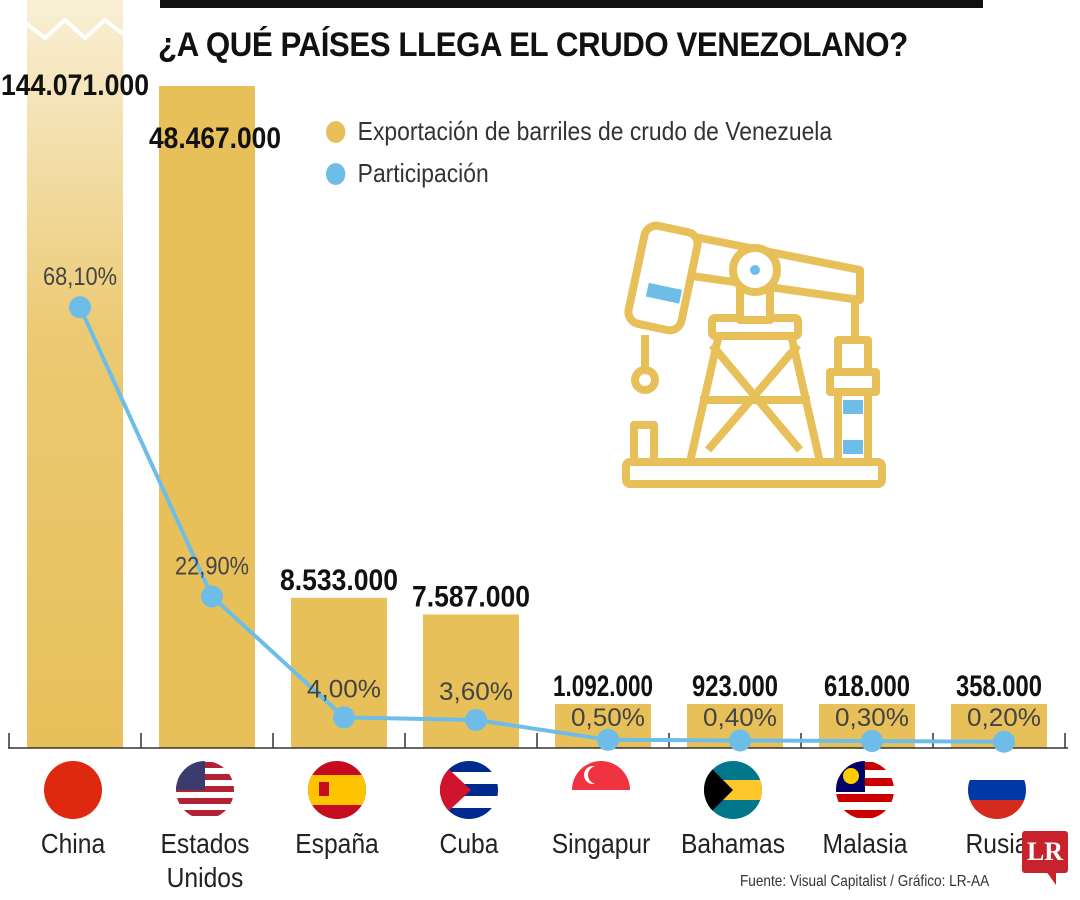 The image size is (1080, 900). What do you see at coordinates (740, 718) in the screenshot?
I see `share-label: 0,40%` at bounding box center [740, 718].